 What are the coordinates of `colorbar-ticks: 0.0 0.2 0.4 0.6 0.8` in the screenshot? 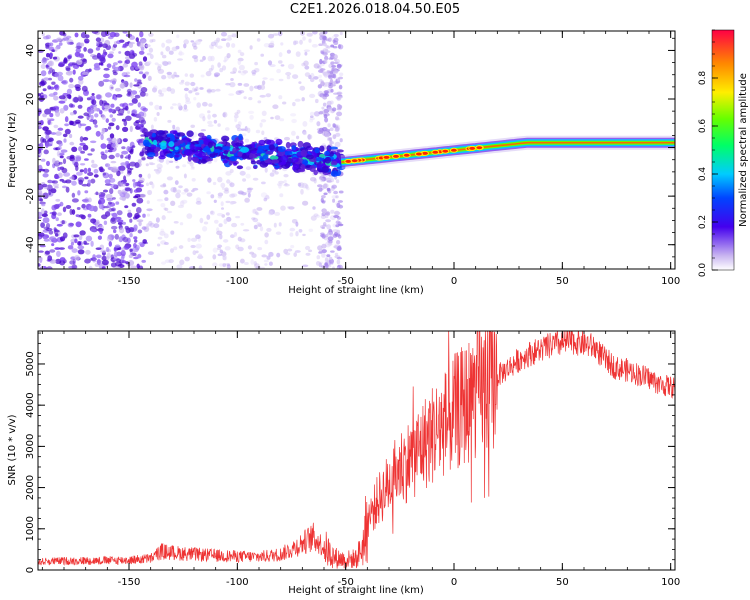 It's located at (708, 153).